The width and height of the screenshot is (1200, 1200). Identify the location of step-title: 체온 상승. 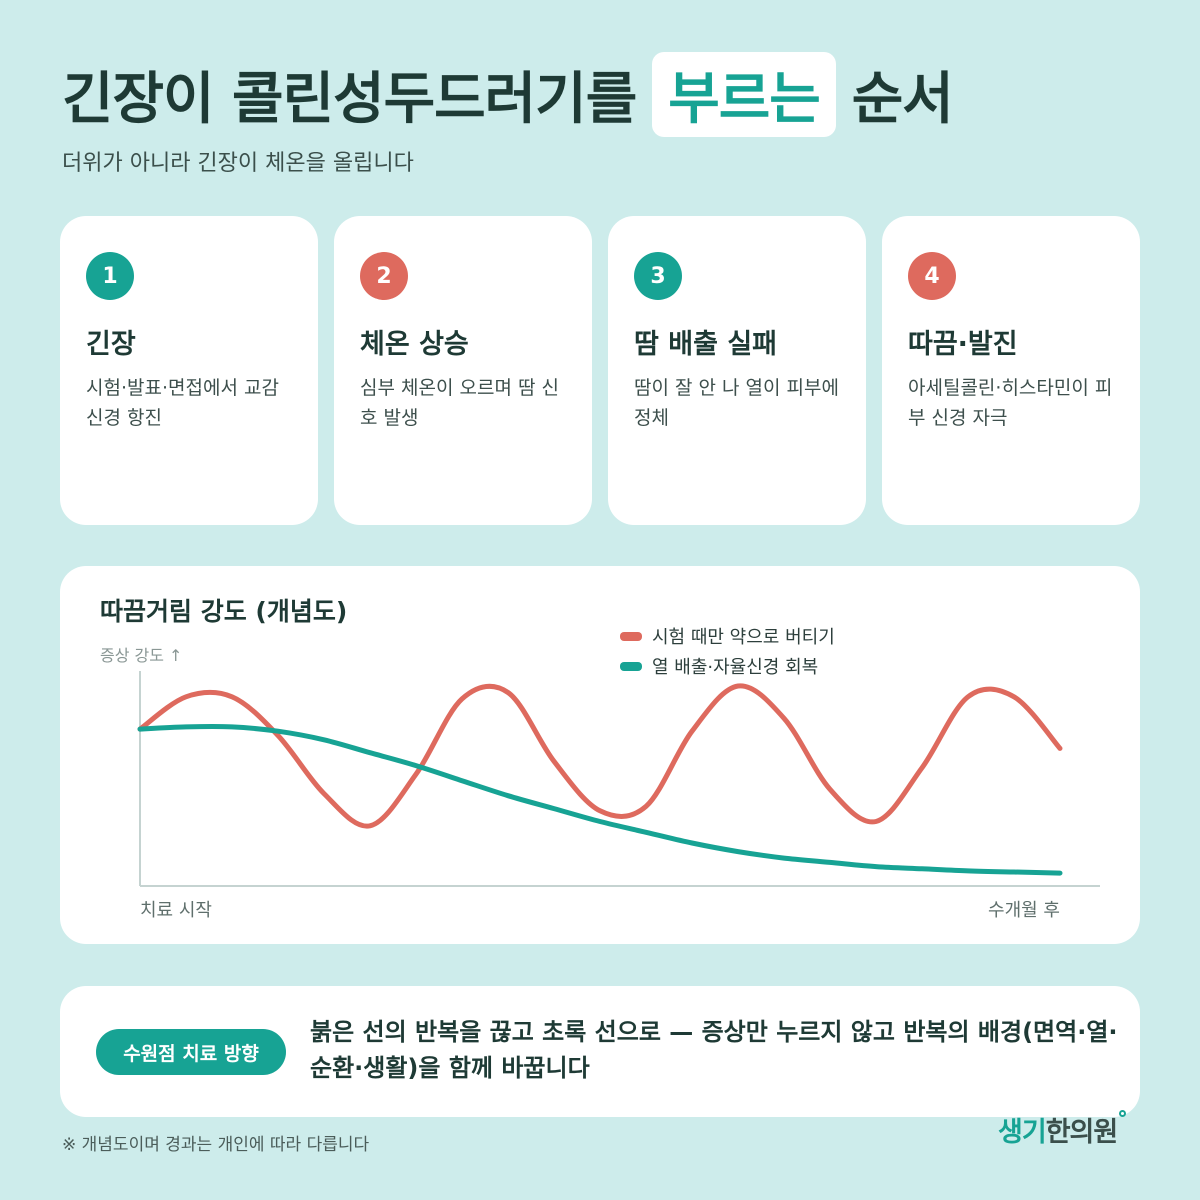
(414, 344).